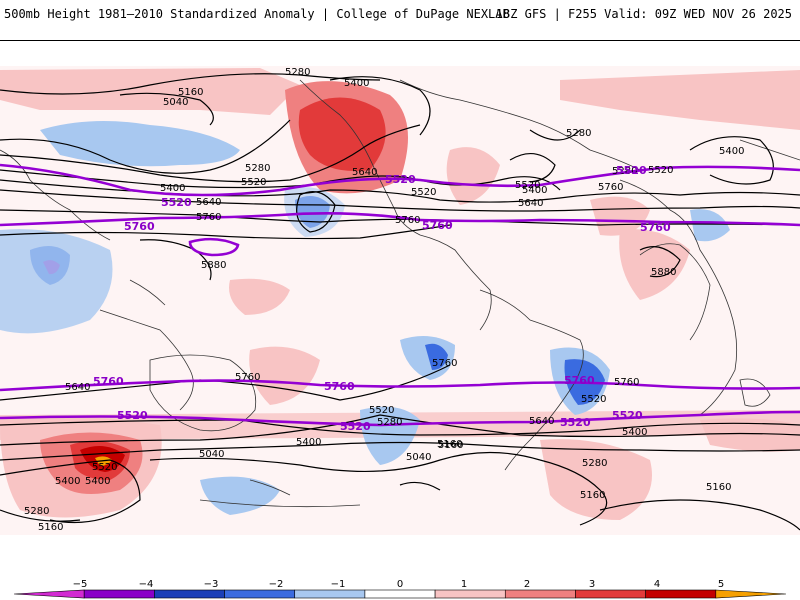  I want to click on colorbar-tick: −1, so click(338, 584).